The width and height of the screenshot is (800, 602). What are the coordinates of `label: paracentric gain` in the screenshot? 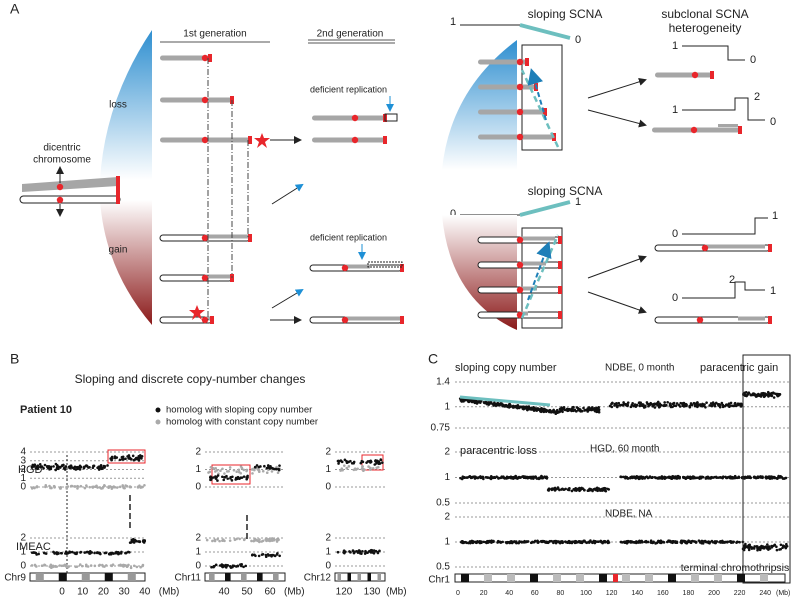 It's located at (739, 368).